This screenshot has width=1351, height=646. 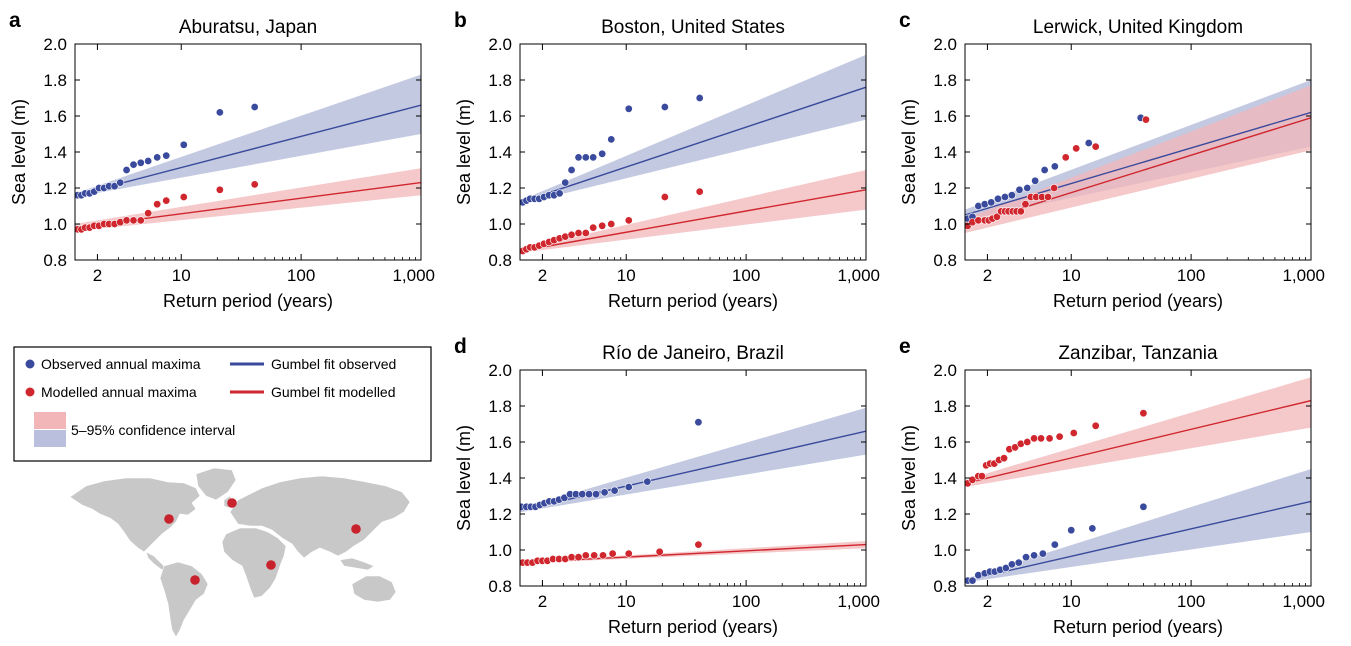 I want to click on plot-area, so click(x=693, y=154).